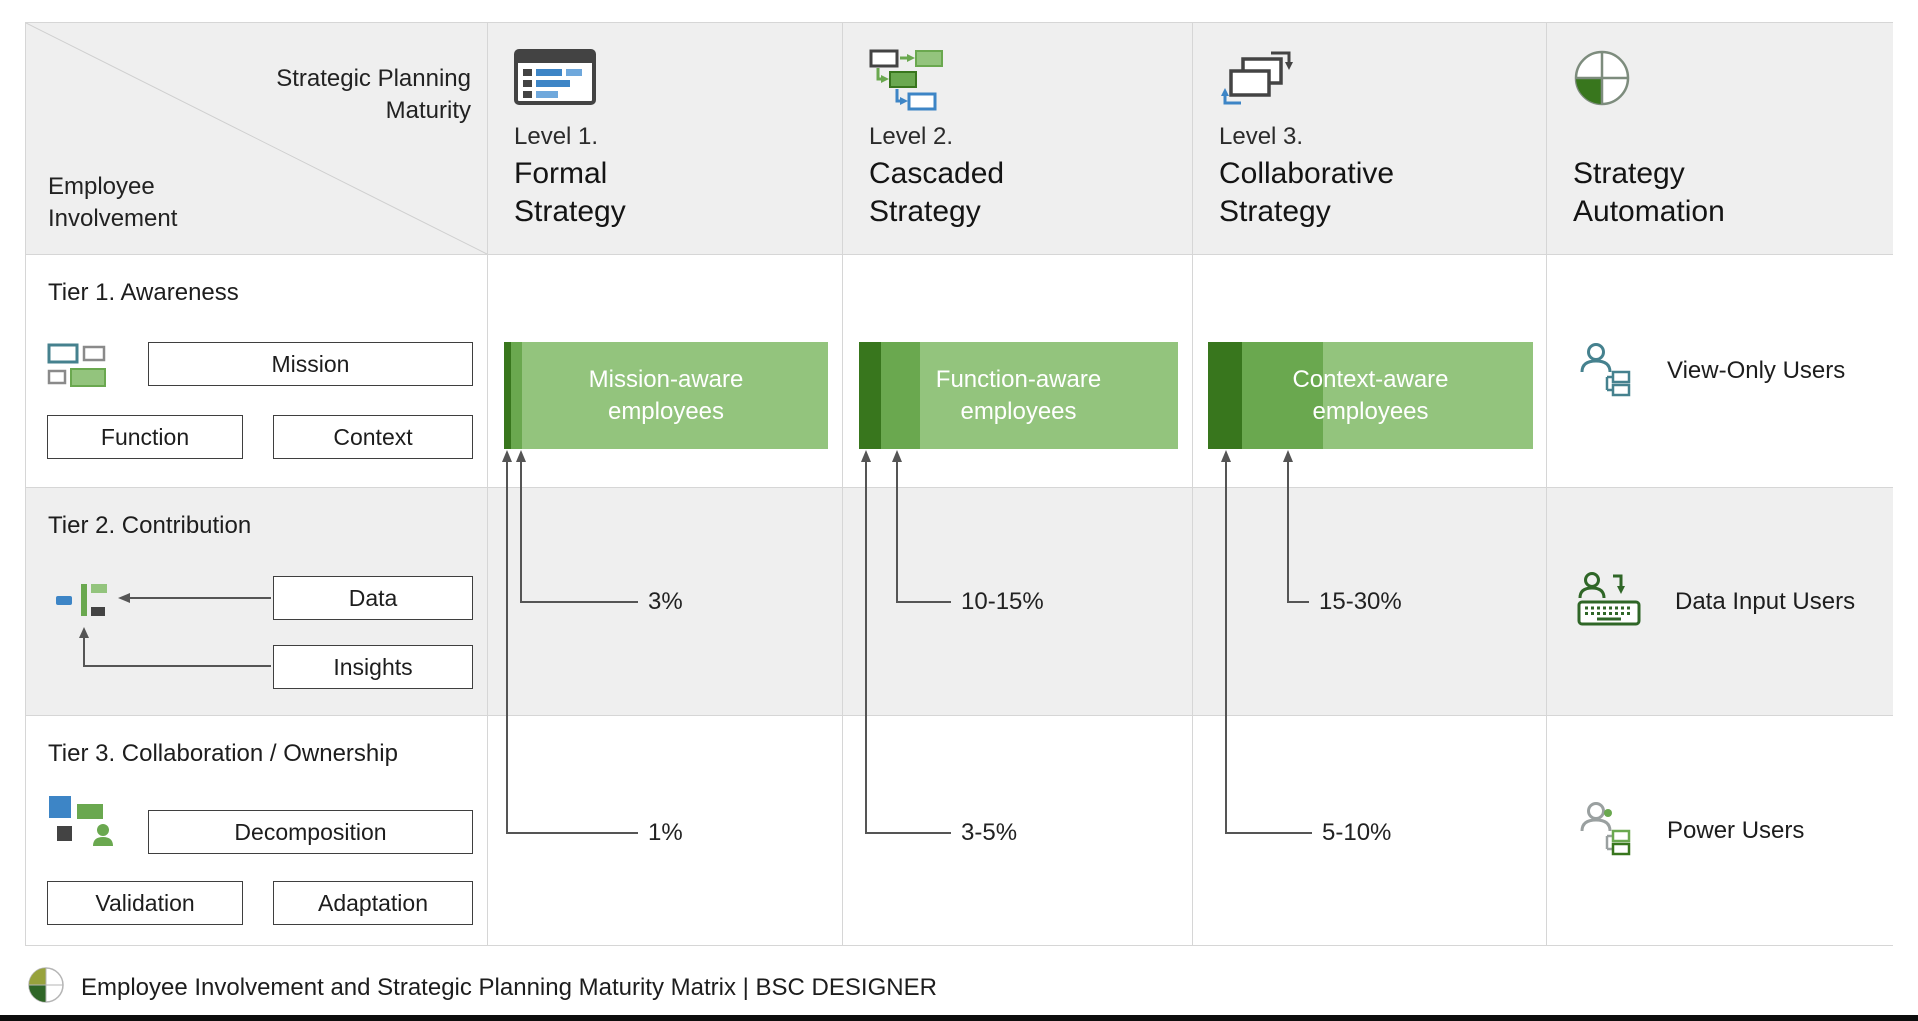 This screenshot has height=1021, width=1918. Describe the element at coordinates (1307, 173) in the screenshot. I see `level-title-line1: Collaborative` at that location.